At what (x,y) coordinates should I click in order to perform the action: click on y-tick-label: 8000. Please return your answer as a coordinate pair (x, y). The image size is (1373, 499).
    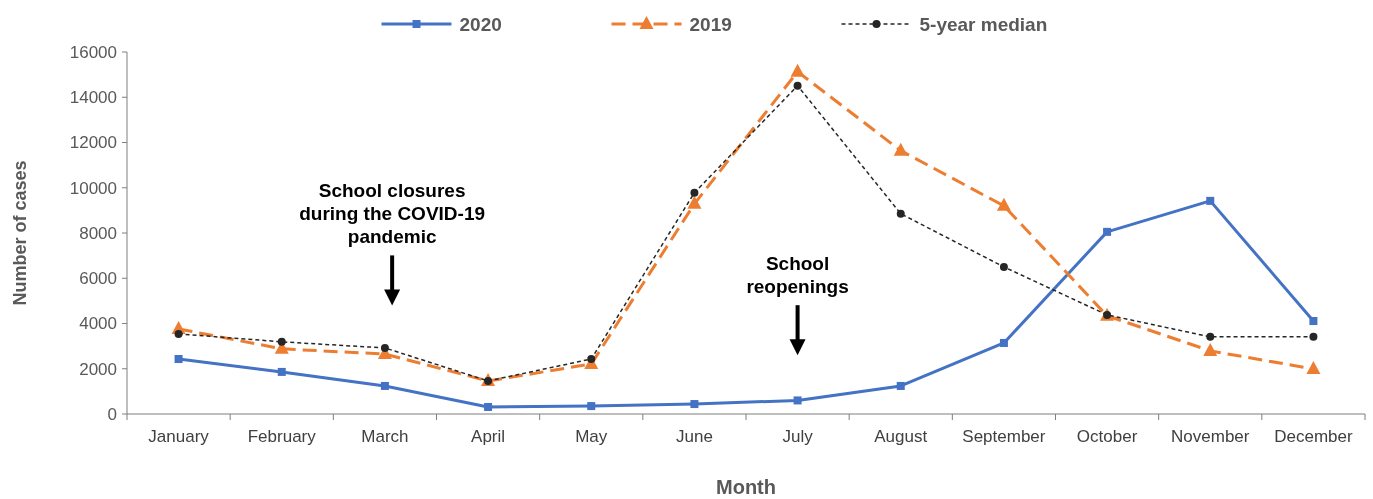
    Looking at the image, I should click on (98, 233).